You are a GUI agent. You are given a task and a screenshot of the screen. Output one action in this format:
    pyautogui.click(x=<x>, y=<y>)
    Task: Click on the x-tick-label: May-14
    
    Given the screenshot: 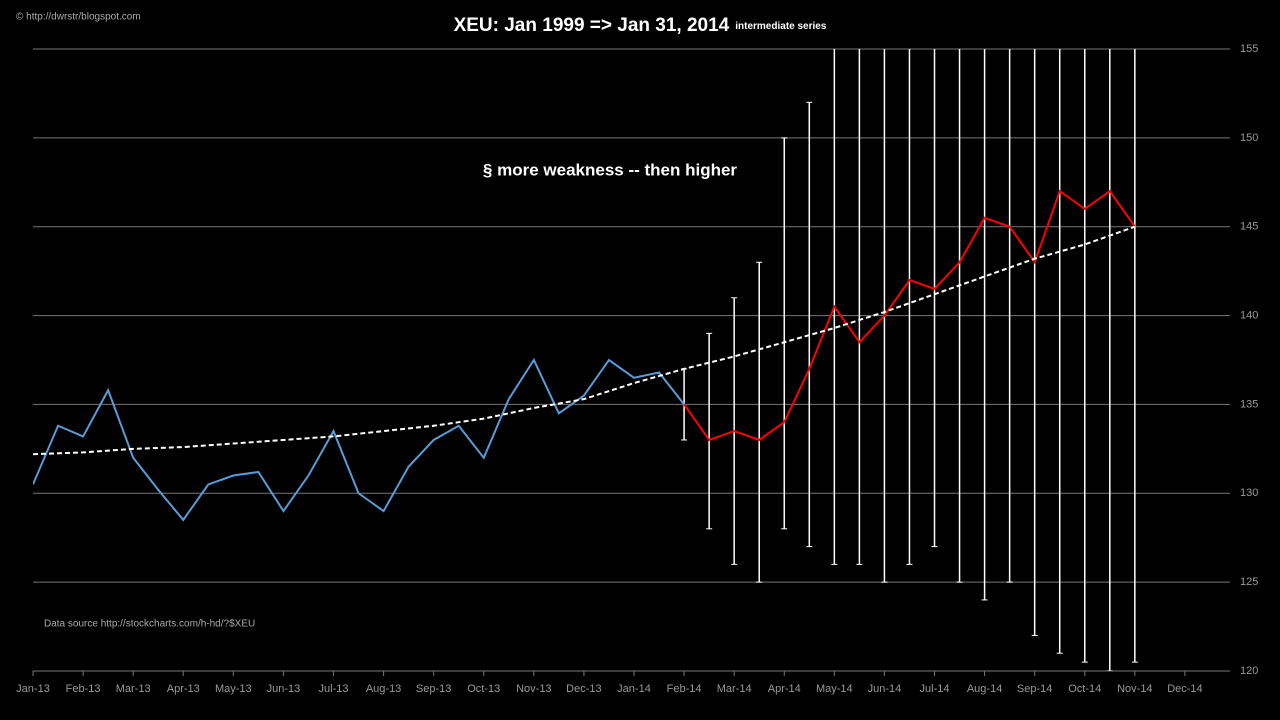 What is the action you would take?
    pyautogui.click(x=834, y=689)
    